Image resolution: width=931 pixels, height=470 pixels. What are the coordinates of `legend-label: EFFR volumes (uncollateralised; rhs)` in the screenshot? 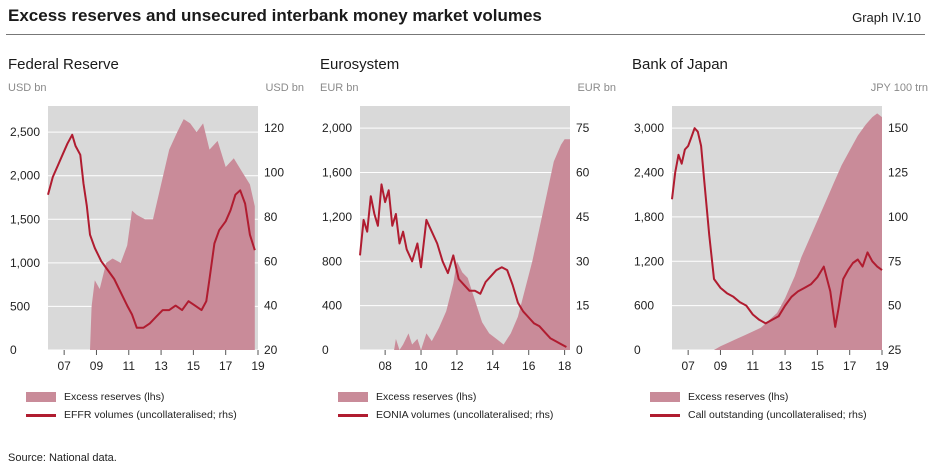 It's located at (150, 415).